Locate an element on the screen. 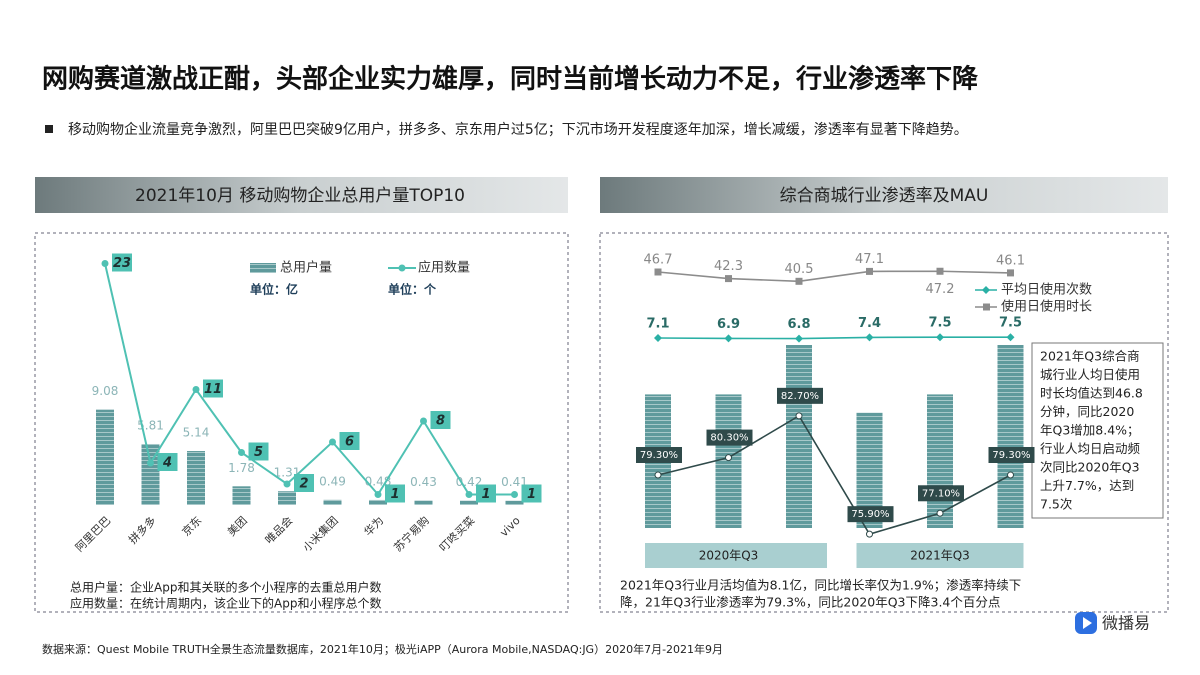  panel-title: 综合商城行业渗透率及MAU is located at coordinates (884, 196).